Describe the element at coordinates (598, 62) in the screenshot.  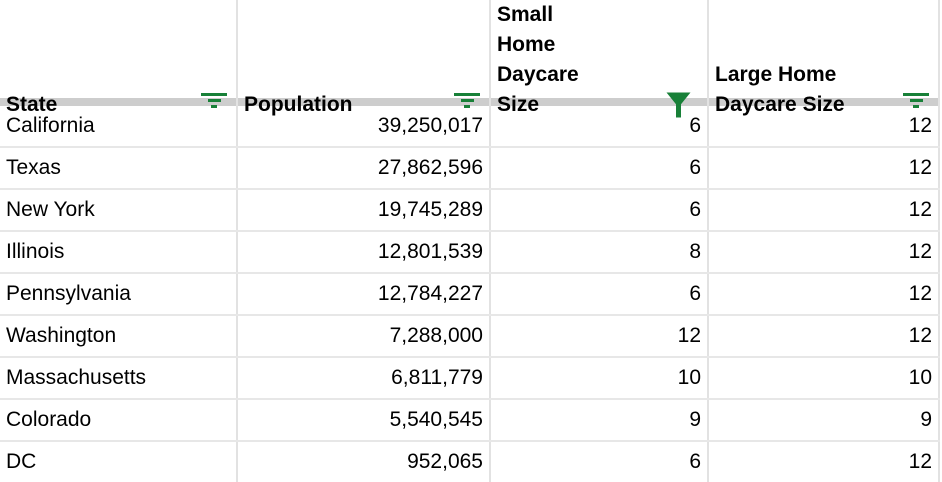
I see `column-header-small-home-daycare-size: Small Home Daycare Size` at that location.